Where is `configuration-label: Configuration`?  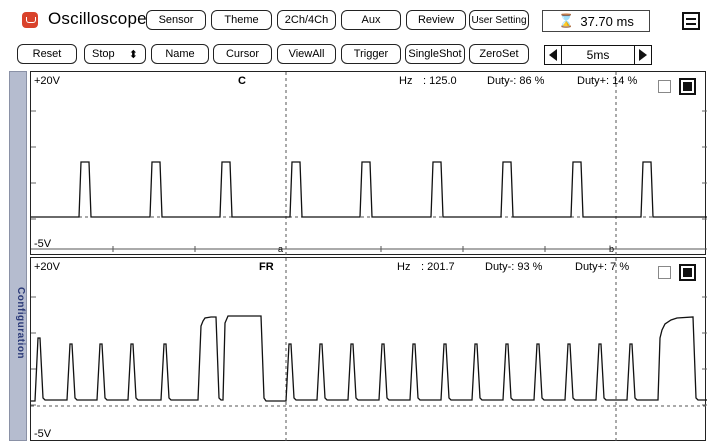
configuration-label: Configuration is located at coordinates (20, 323).